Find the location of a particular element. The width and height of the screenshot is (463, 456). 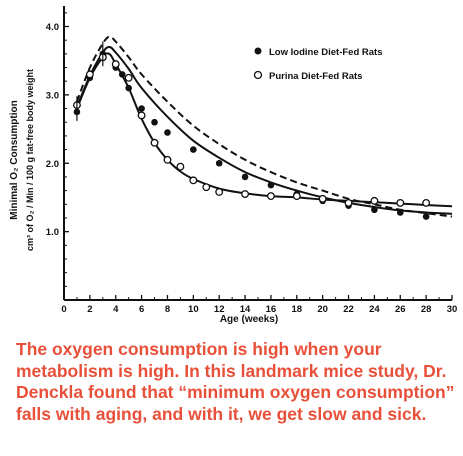

legend-marker-filled is located at coordinates (258, 51).